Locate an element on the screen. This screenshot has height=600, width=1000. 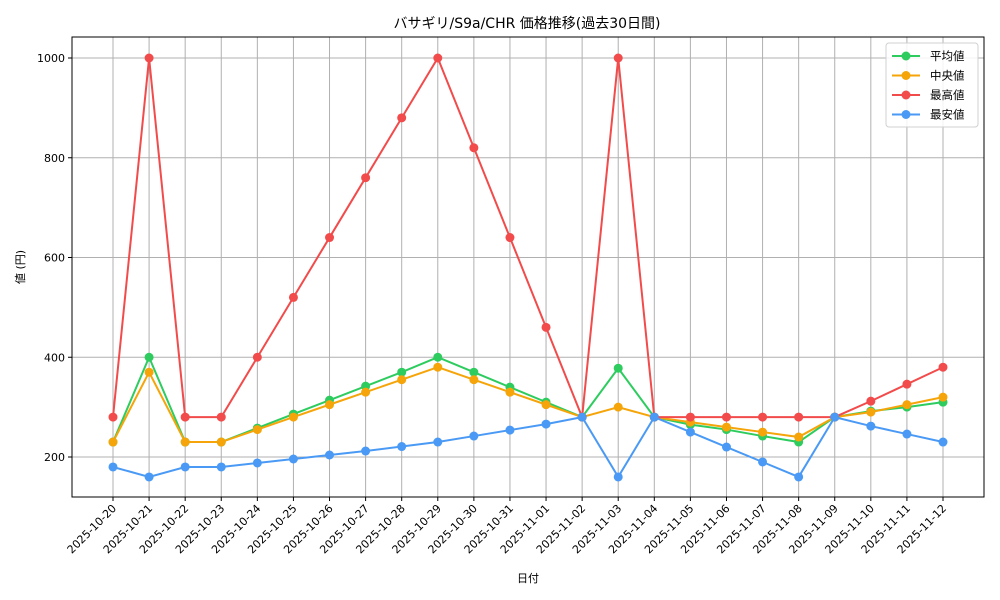
legend-label: 最高値 is located at coordinates (947, 95).